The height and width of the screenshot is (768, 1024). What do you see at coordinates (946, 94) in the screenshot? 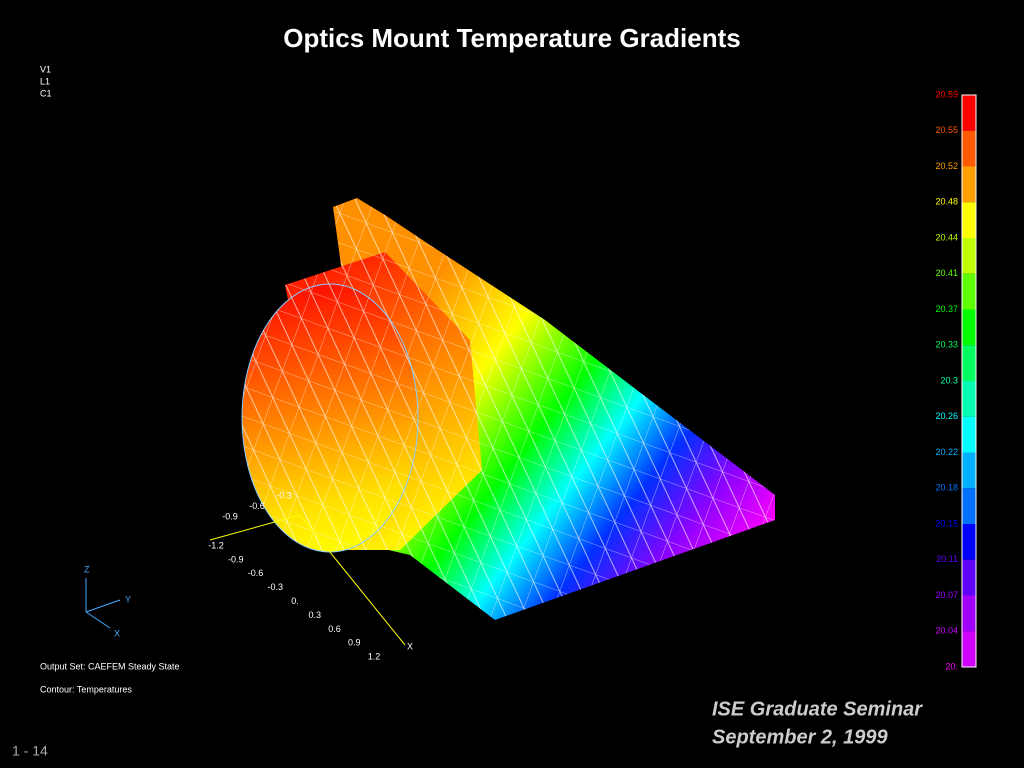
I see `legend-label: 20.59` at bounding box center [946, 94].